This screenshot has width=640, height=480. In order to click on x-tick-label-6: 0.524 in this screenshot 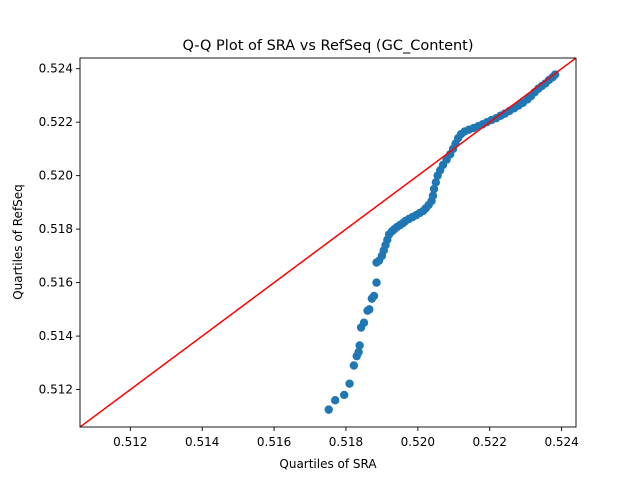, I will do `click(561, 442)`.